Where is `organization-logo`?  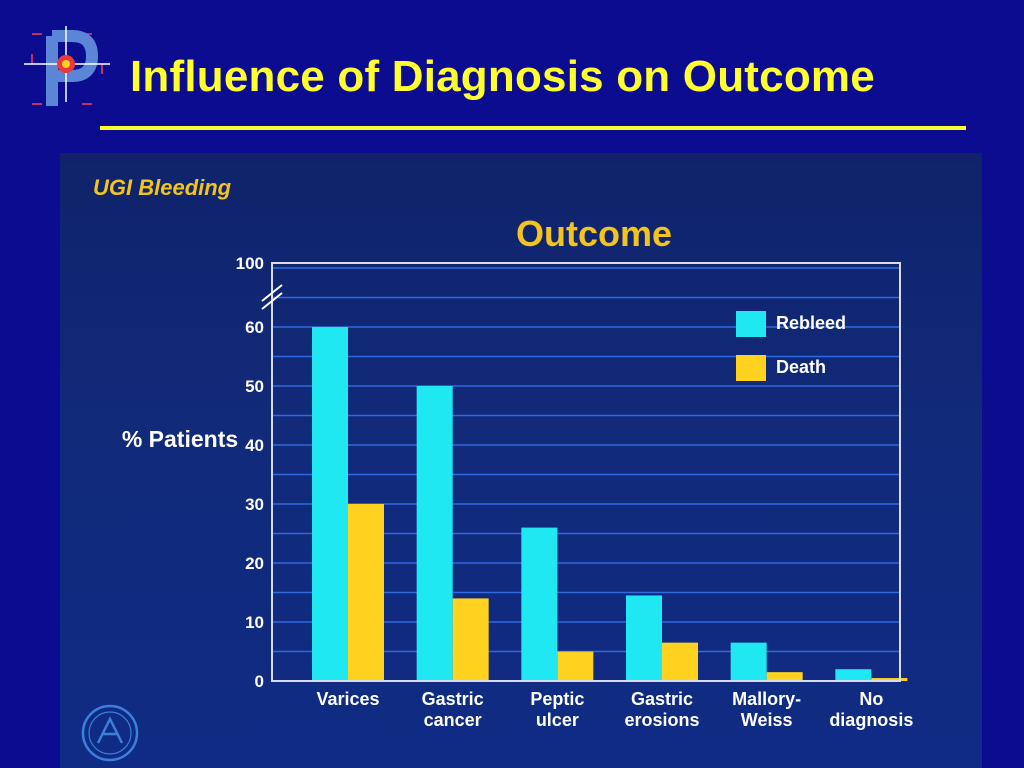 organization-logo is located at coordinates (67, 69).